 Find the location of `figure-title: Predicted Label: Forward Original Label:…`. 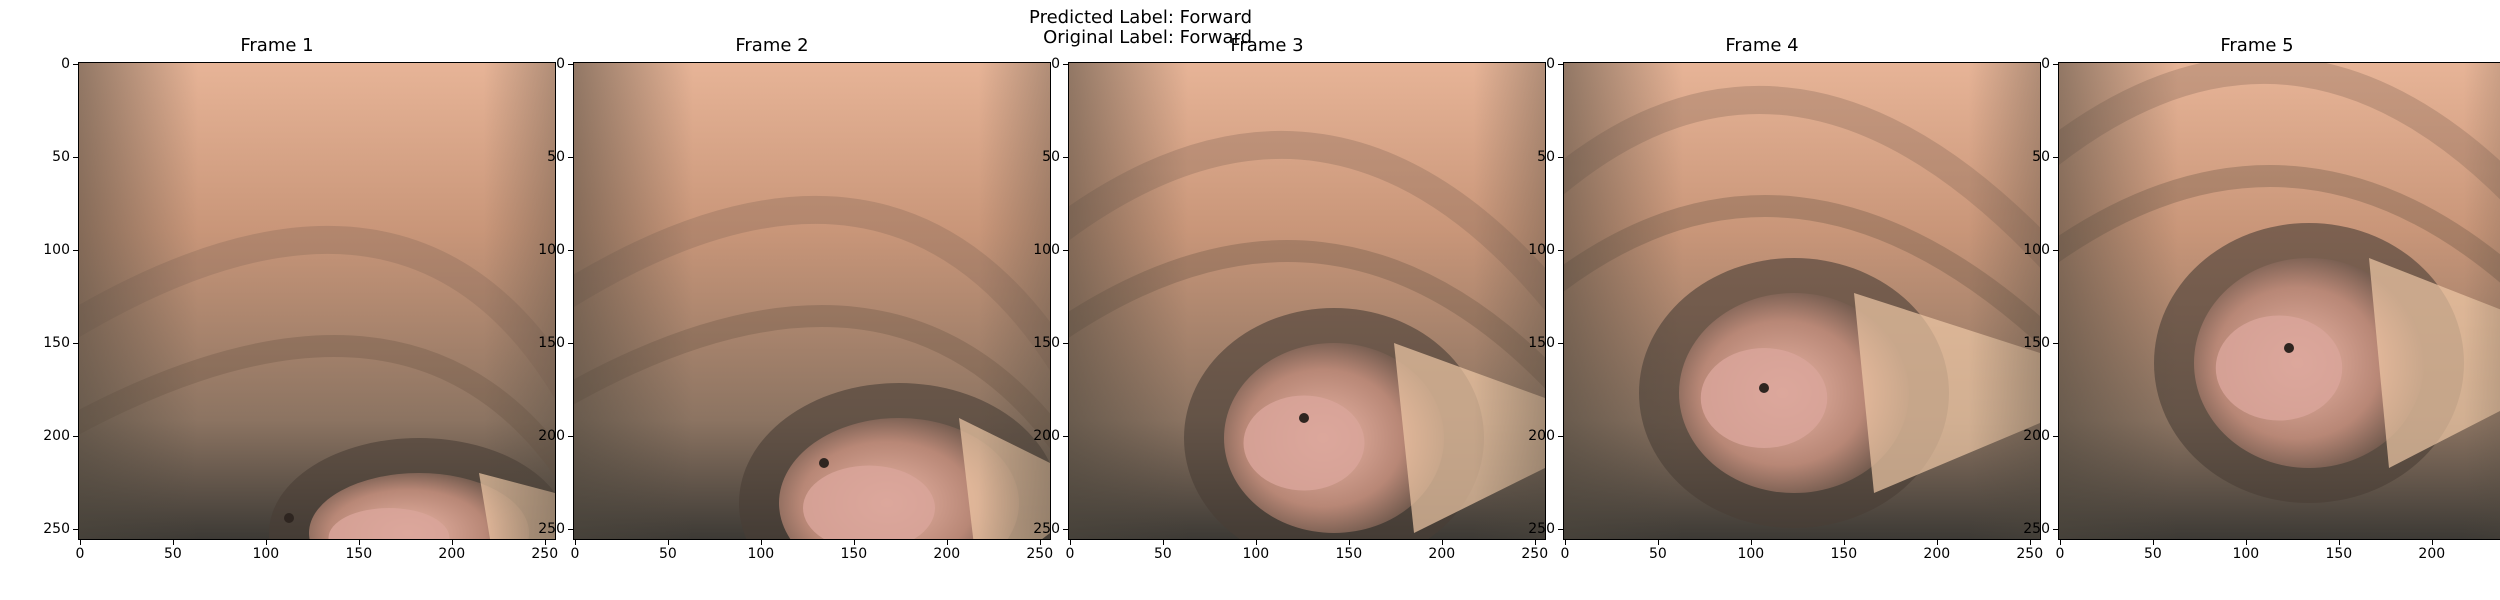

figure-title: Predicted Label: Forward Original Label:… is located at coordinates (626, 28).